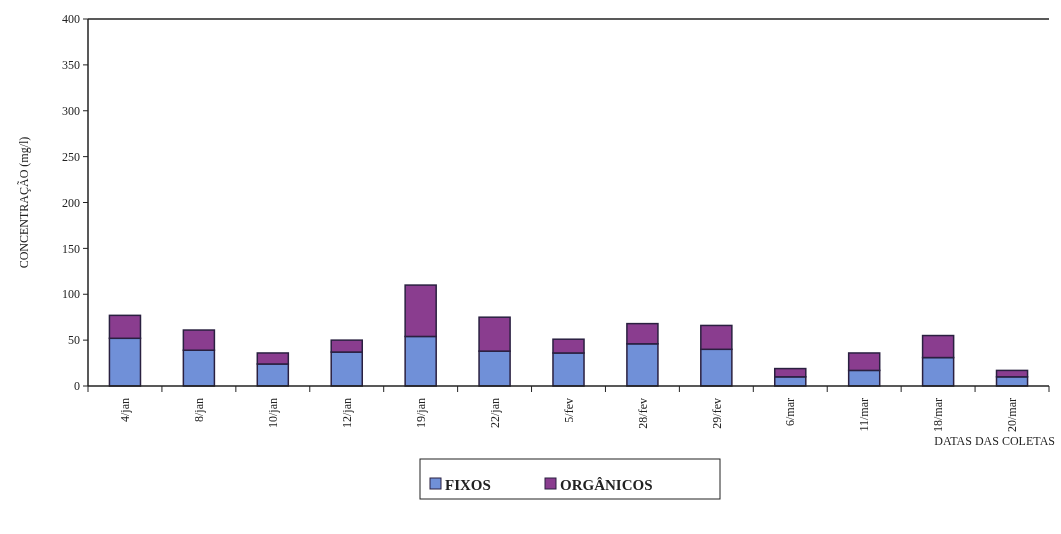  I want to click on legend-label: ORGÂNICOS, so click(606, 485).